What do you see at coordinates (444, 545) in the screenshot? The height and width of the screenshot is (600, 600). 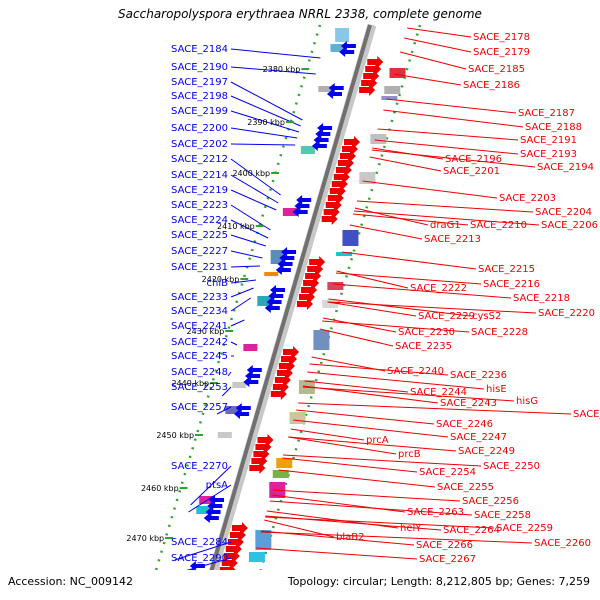 I see `right-gene-label: SACE_2266` at bounding box center [444, 545].